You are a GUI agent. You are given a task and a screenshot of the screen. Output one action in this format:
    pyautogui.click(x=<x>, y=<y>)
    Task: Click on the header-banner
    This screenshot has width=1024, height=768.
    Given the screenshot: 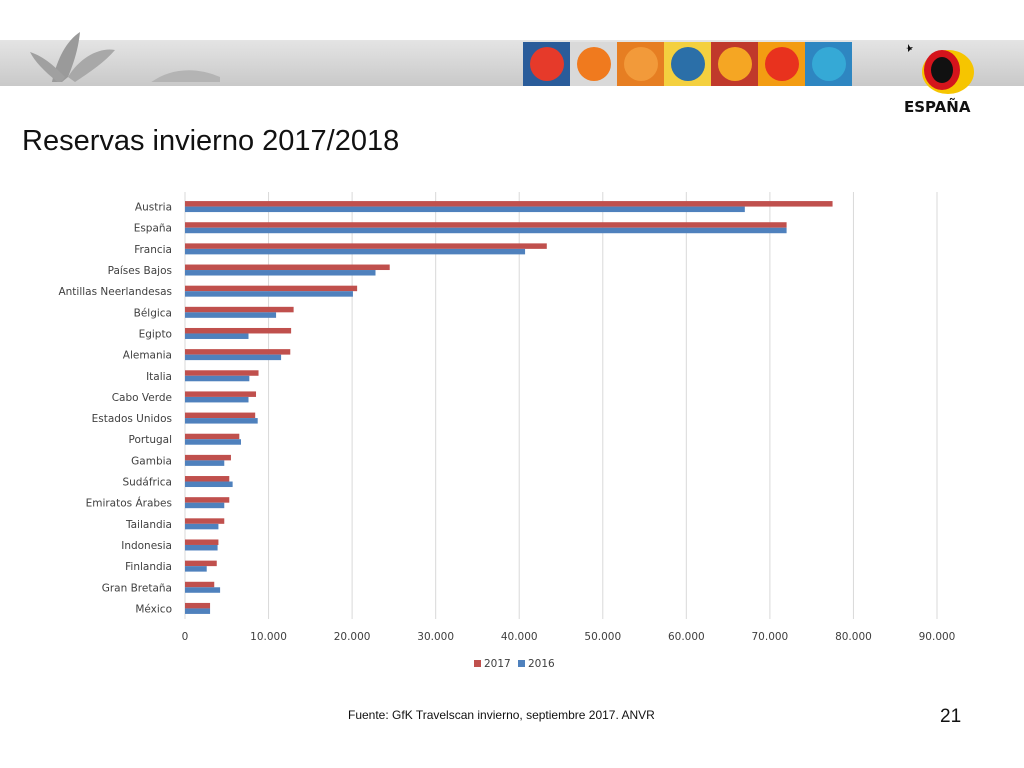 What is the action you would take?
    pyautogui.click(x=512, y=59)
    